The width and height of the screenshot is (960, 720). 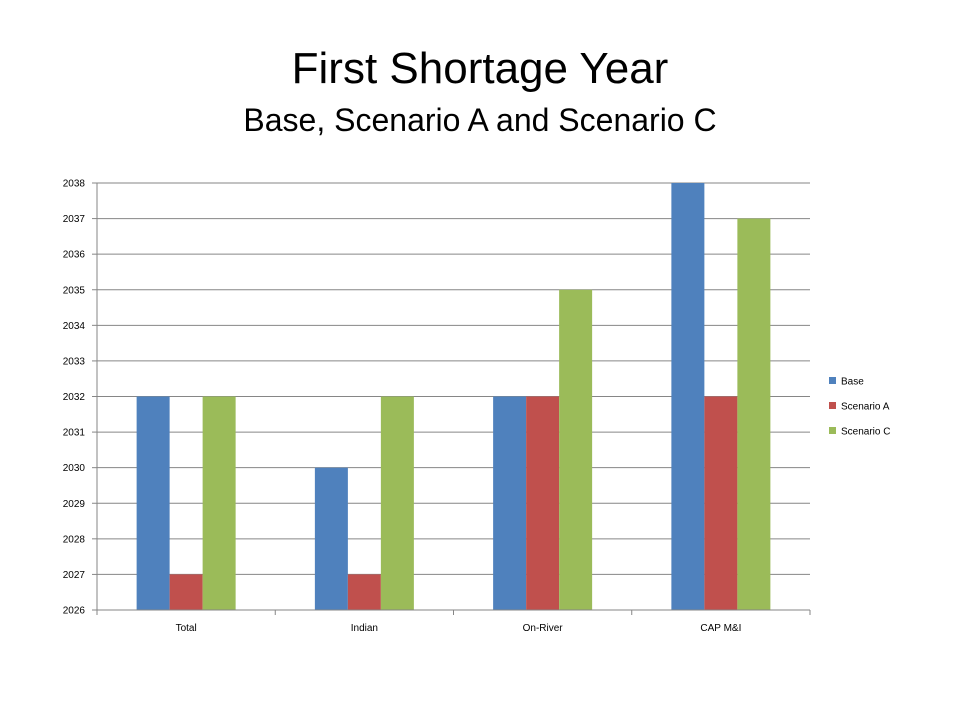 I want to click on x-category-label: Total, so click(x=186, y=628).